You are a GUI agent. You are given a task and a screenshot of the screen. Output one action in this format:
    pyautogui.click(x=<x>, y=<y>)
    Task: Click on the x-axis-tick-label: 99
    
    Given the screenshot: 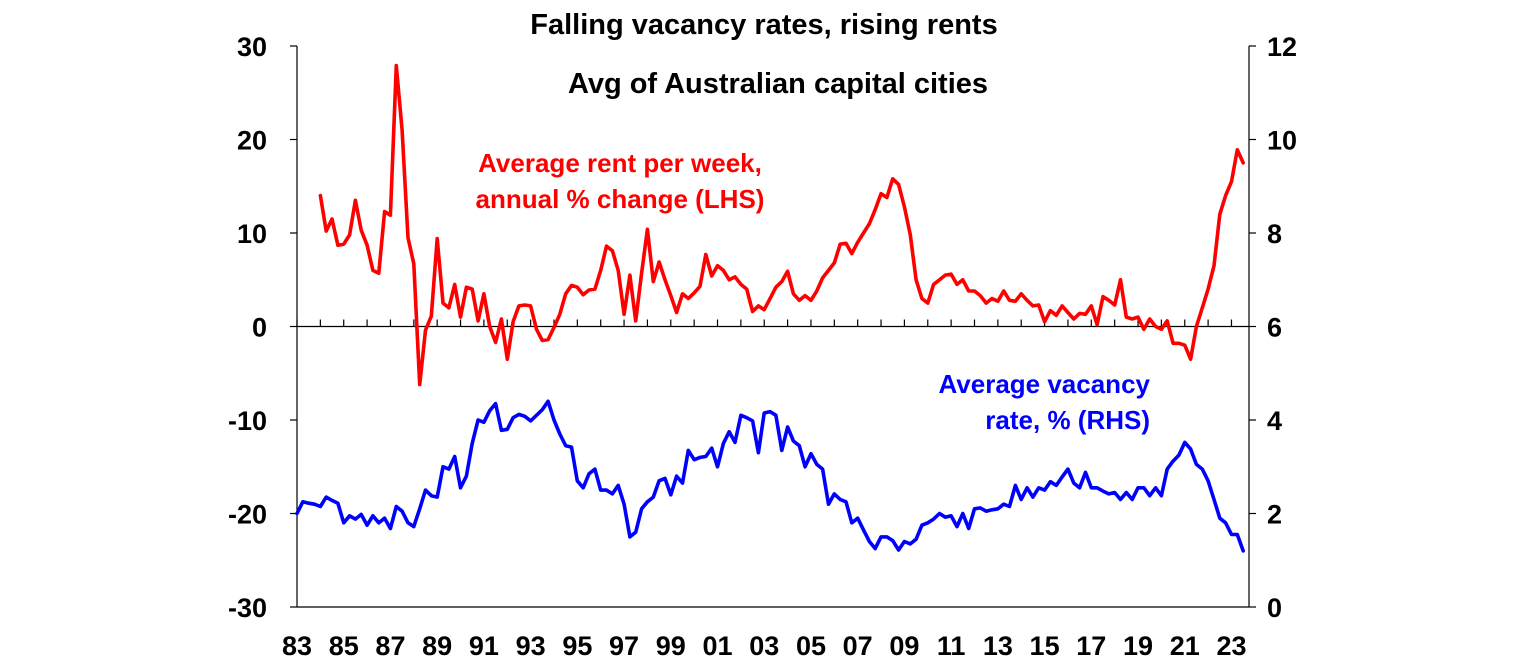 What is the action you would take?
    pyautogui.click(x=671, y=646)
    